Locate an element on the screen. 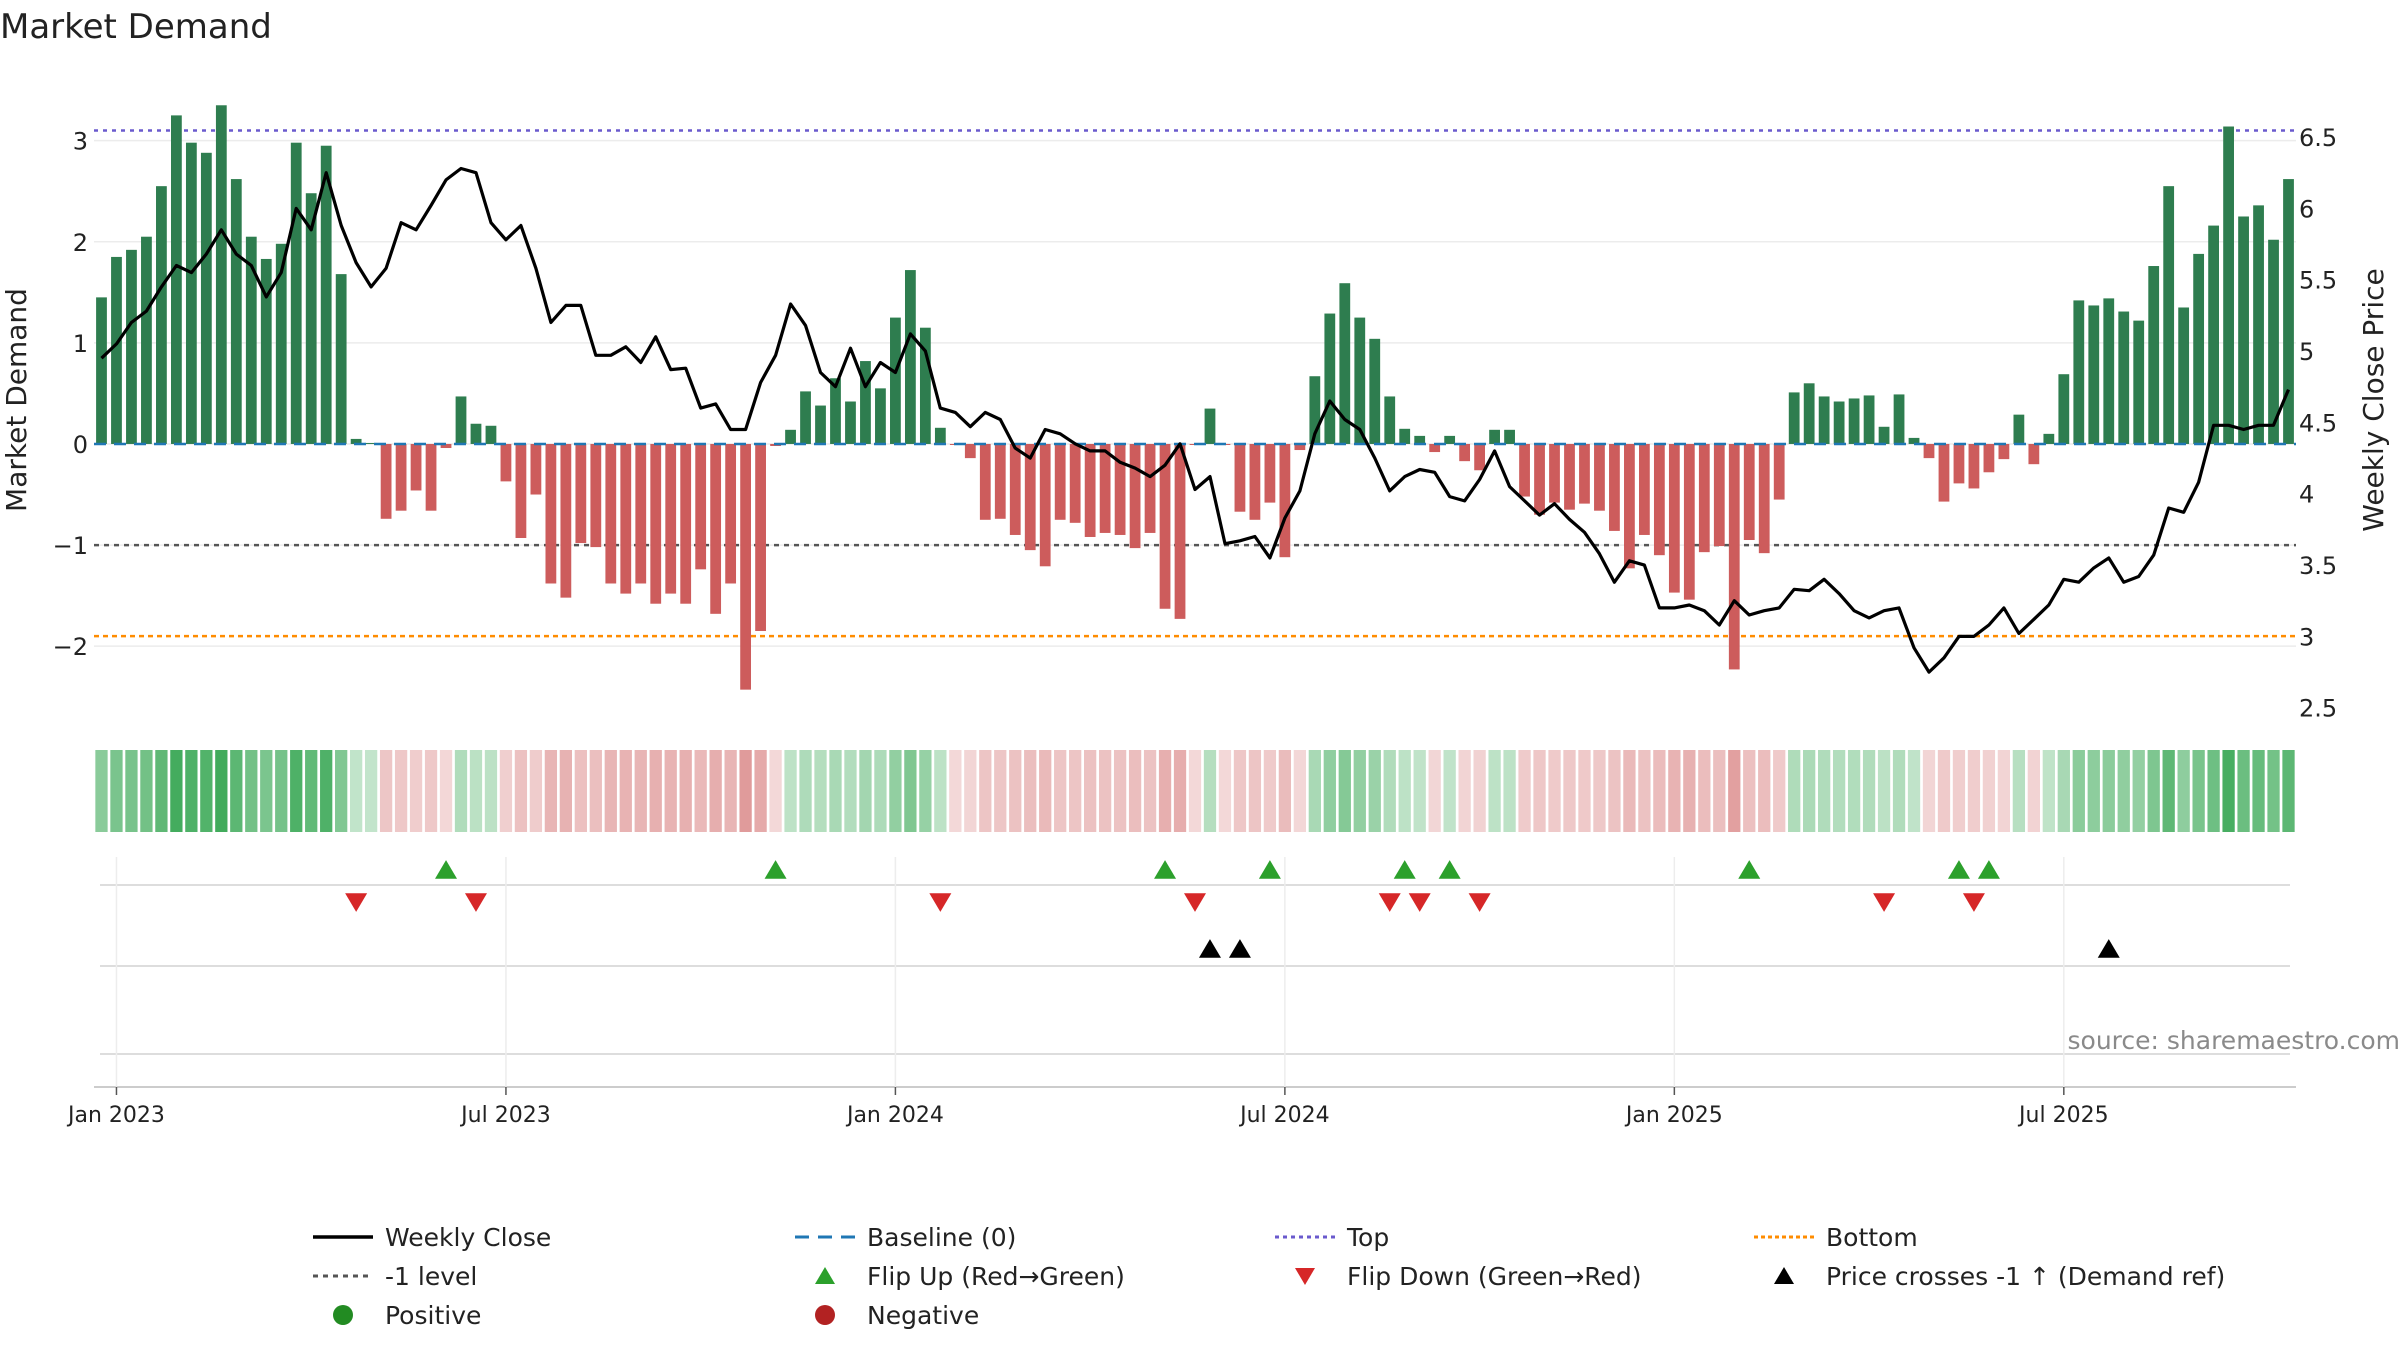  flip-up-marker is located at coordinates (1958, 869).